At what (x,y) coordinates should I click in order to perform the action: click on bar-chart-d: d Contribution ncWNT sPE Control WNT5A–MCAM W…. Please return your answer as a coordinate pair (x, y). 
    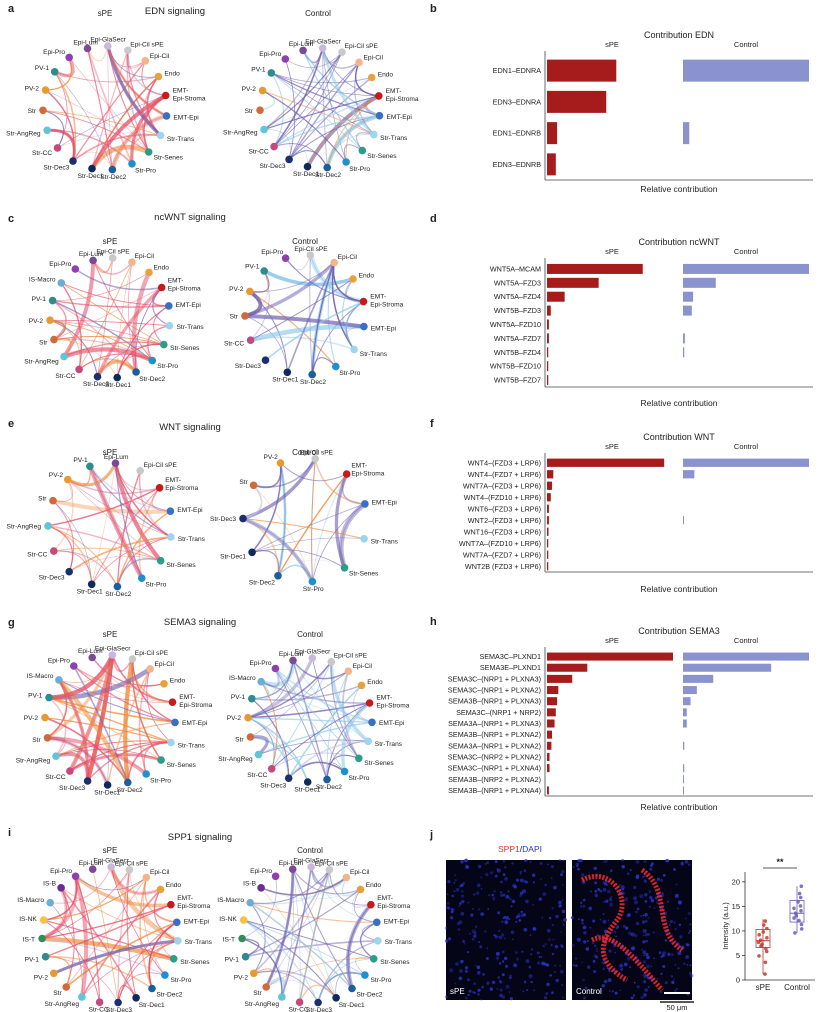
    Looking at the image, I should click on (621, 310).